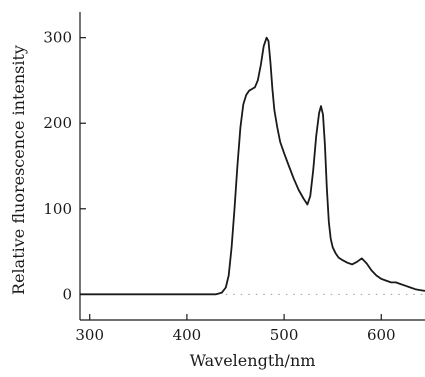  I want to click on x-tick-label: 500, so click(284, 335).